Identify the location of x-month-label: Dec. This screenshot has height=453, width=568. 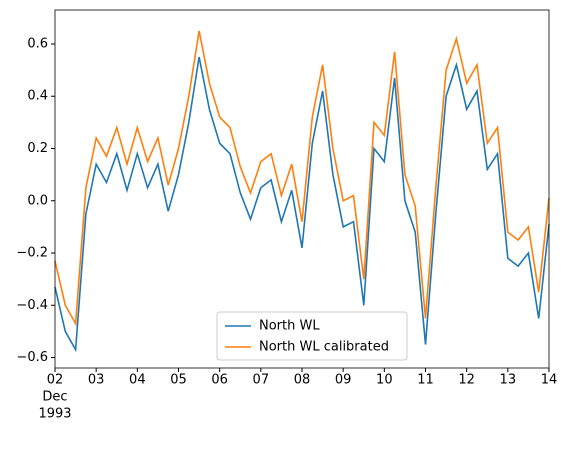
(54, 397).